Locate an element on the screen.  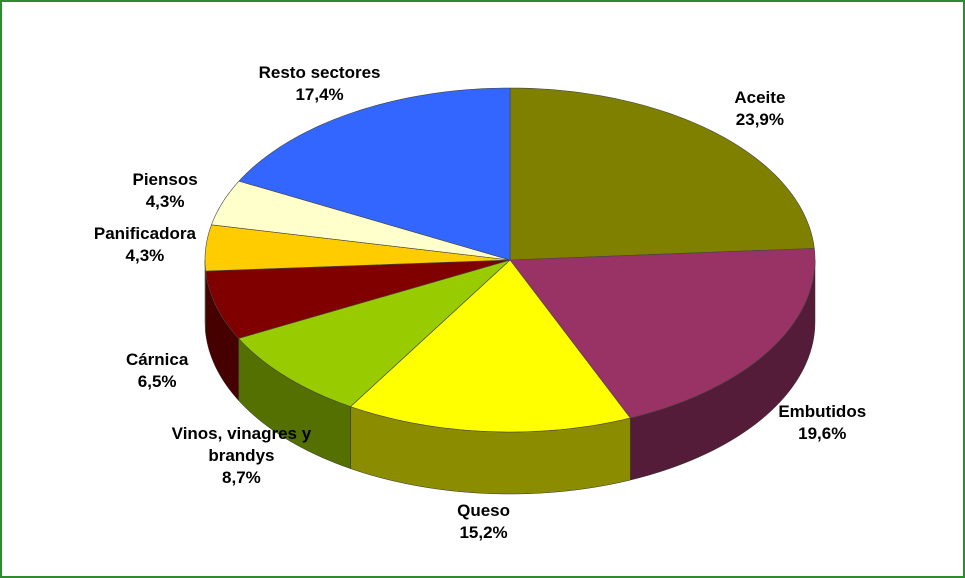
slice-label: Resto sectores 17,4% is located at coordinates (320, 84).